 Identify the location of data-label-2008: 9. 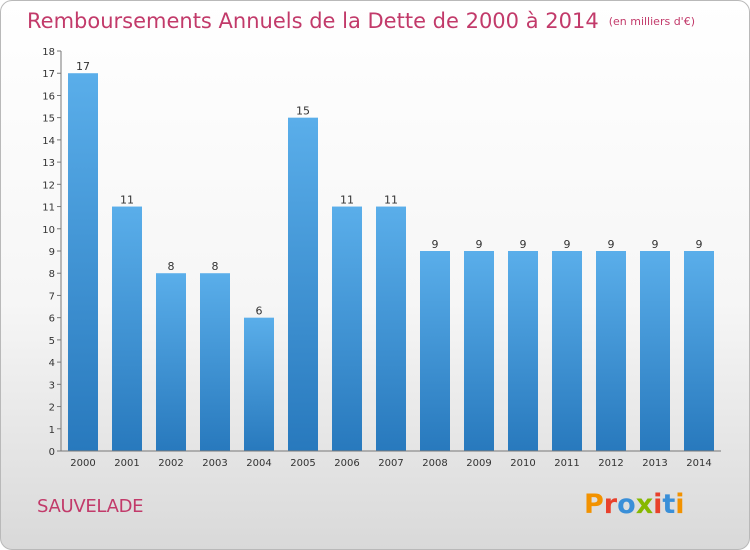
(435, 244).